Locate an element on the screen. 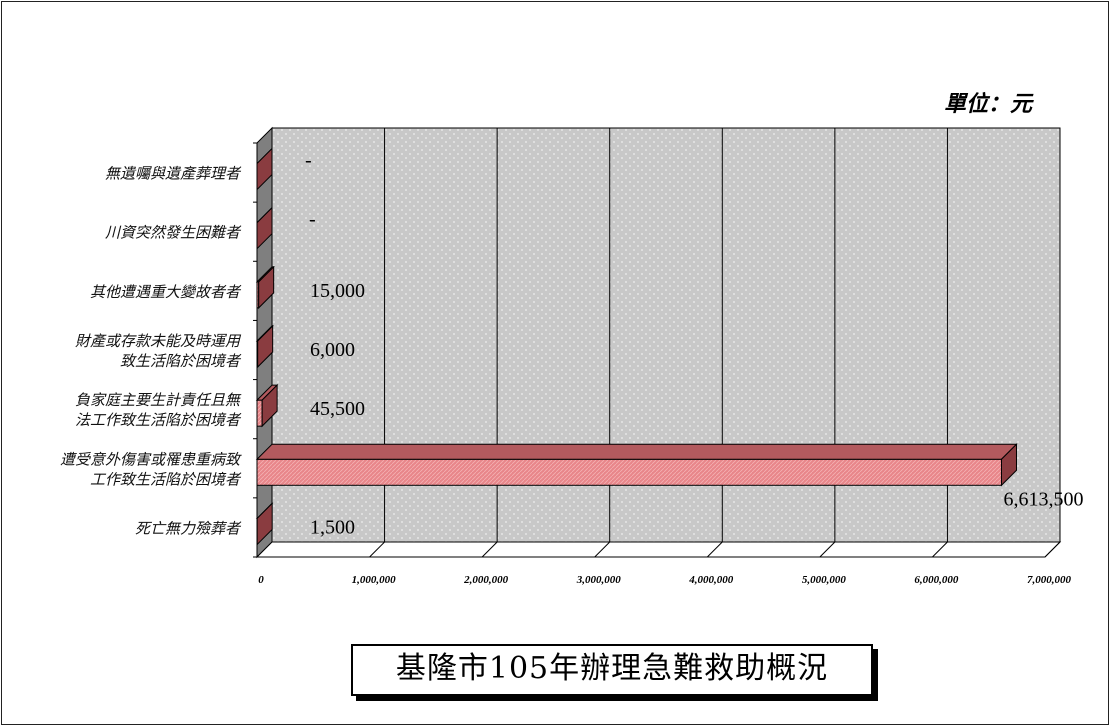 The image size is (1112, 728). value-label: 6,000 is located at coordinates (332, 350).